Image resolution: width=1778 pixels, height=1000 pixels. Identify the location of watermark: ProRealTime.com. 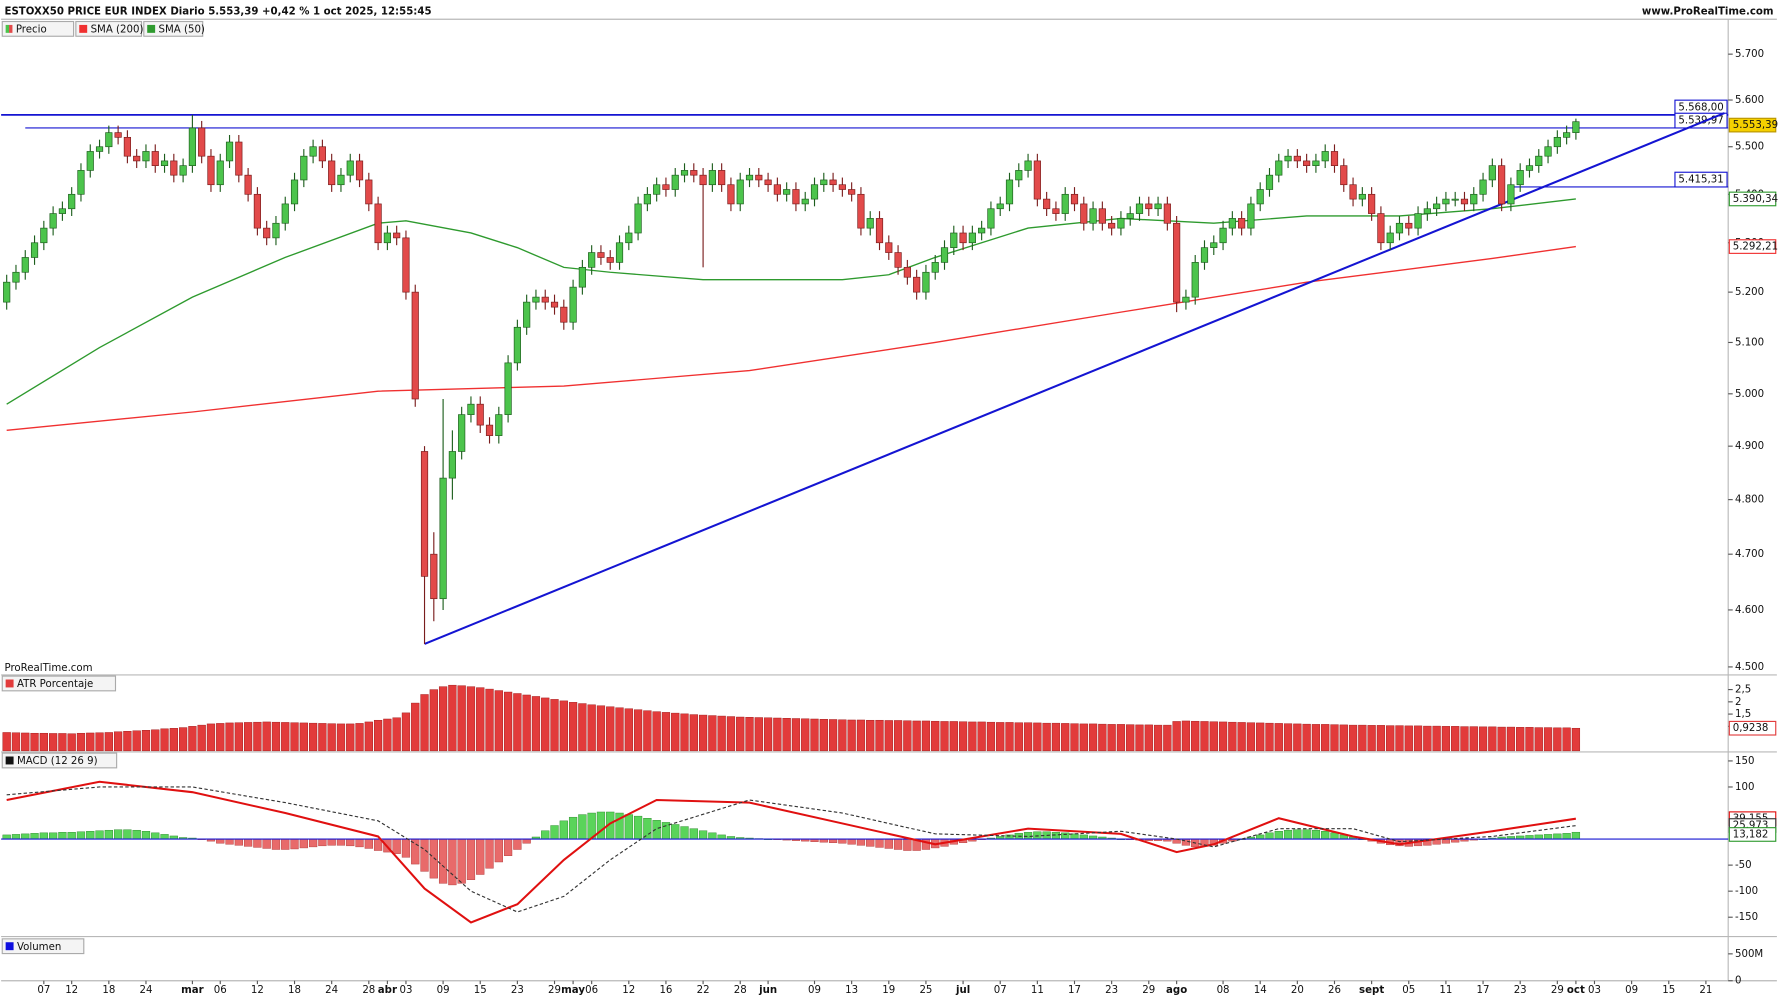
(49, 668).